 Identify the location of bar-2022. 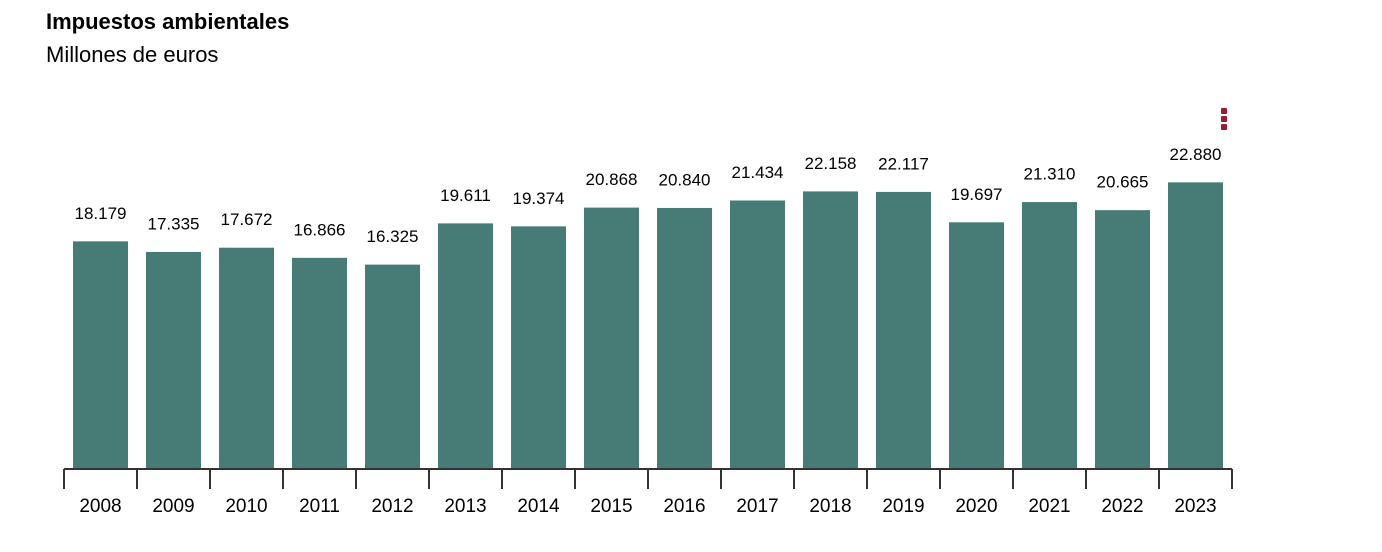
(1122, 339).